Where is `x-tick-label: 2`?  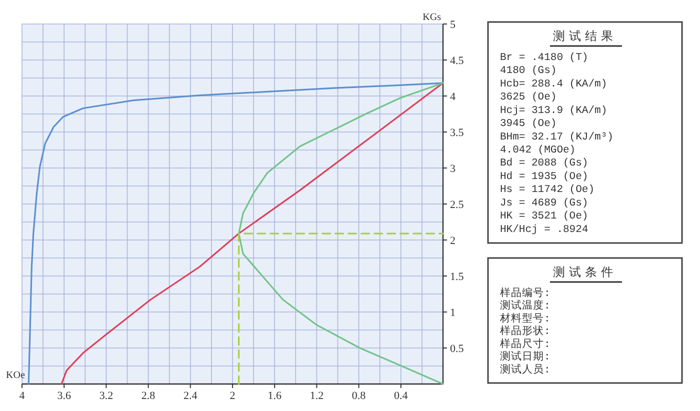 x-tick-label: 2 is located at coordinates (233, 396).